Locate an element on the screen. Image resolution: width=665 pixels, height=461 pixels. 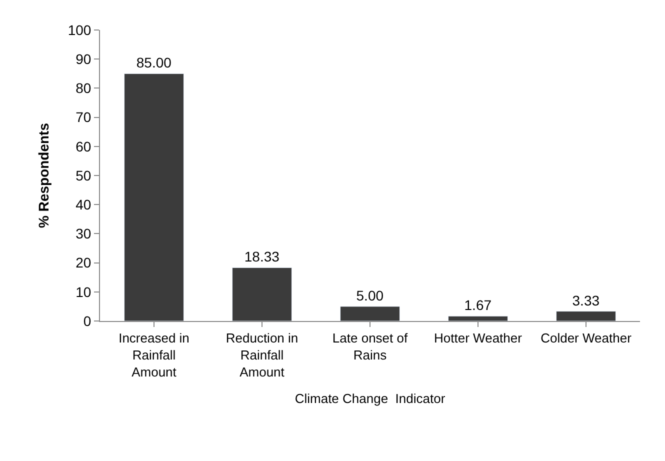
x-tick-label: Increased in Rainfall Amount is located at coordinates (154, 355).